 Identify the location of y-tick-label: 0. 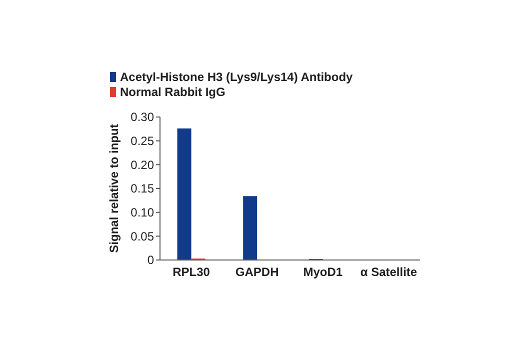
(150, 260).